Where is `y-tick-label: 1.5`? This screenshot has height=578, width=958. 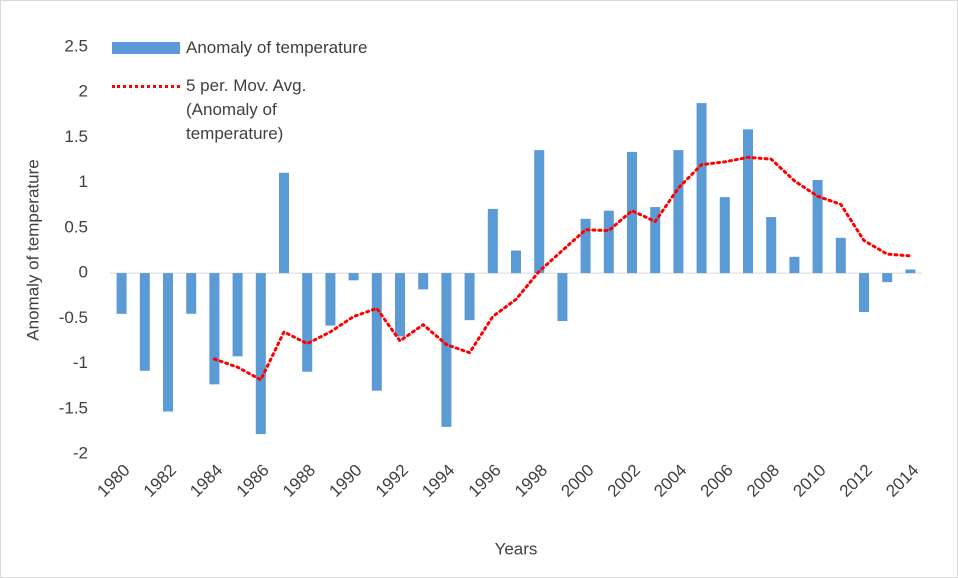 y-tick-label: 1.5 is located at coordinates (76, 136).